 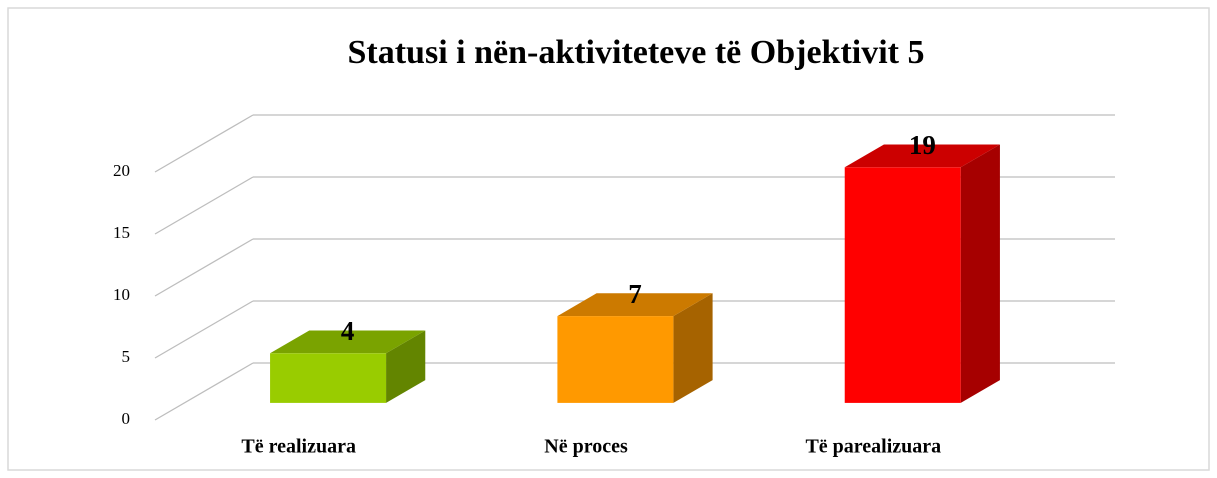 What do you see at coordinates (121, 294) in the screenshot?
I see `y-tick-label: 10` at bounding box center [121, 294].